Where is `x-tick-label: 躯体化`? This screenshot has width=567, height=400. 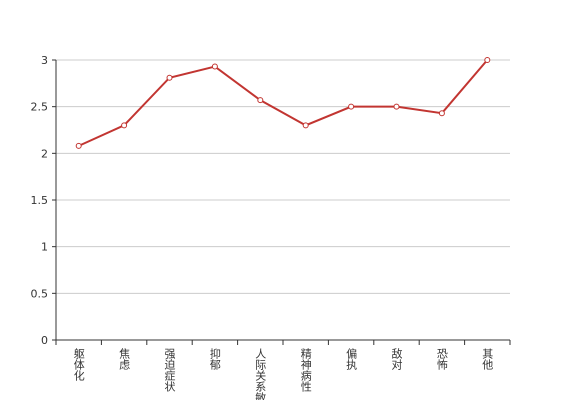
x-tick-label: 躯体化 is located at coordinates (78, 365).